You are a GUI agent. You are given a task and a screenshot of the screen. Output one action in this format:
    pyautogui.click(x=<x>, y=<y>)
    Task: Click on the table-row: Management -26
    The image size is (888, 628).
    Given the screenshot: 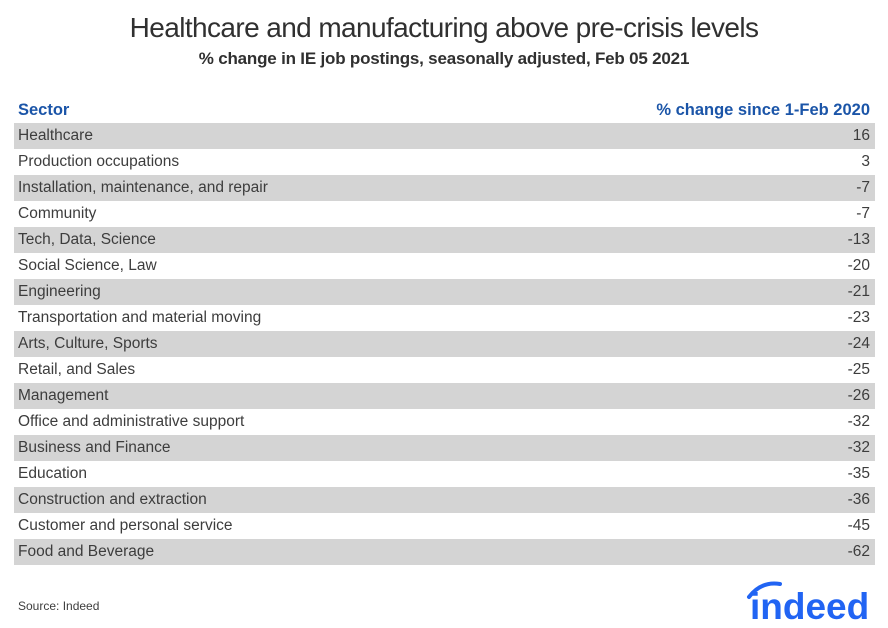 What is the action you would take?
    pyautogui.click(x=444, y=396)
    